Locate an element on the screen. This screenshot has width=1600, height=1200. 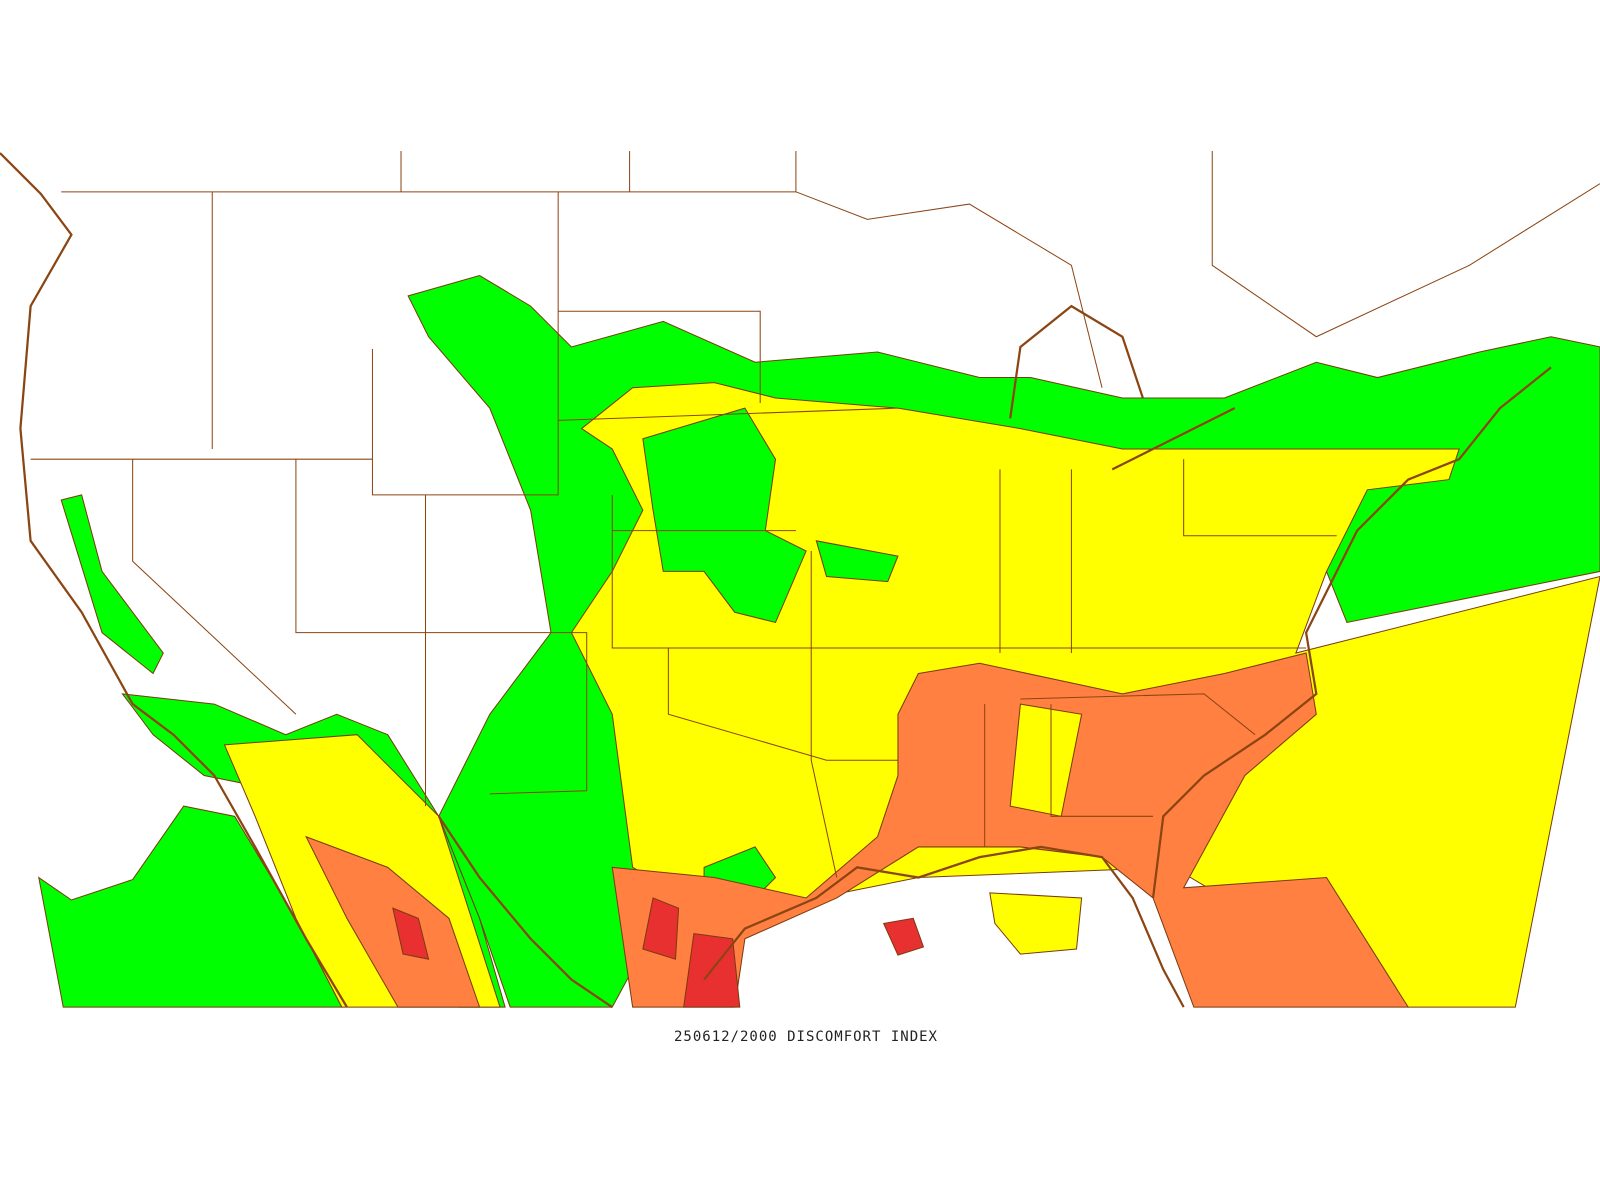
caption: 250612/2000 DISCOMFORT INDEX is located at coordinates (806, 1037).